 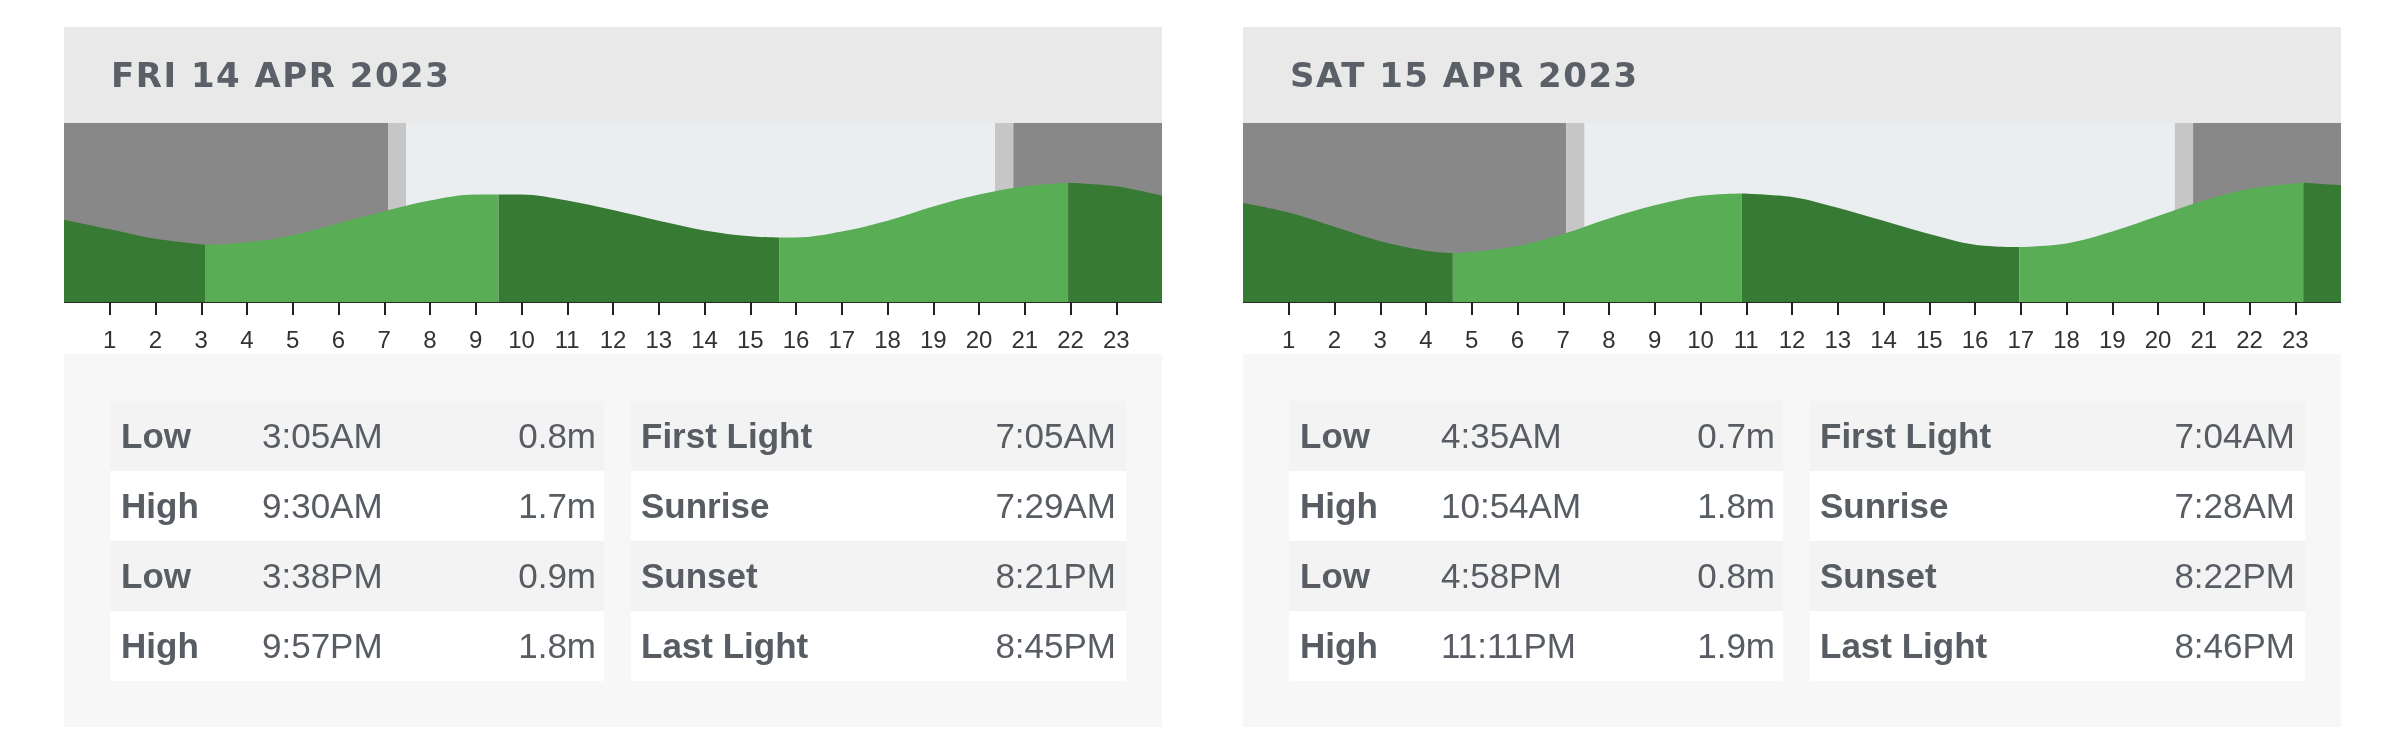 I want to click on text: 3:38PM, so click(x=322, y=576).